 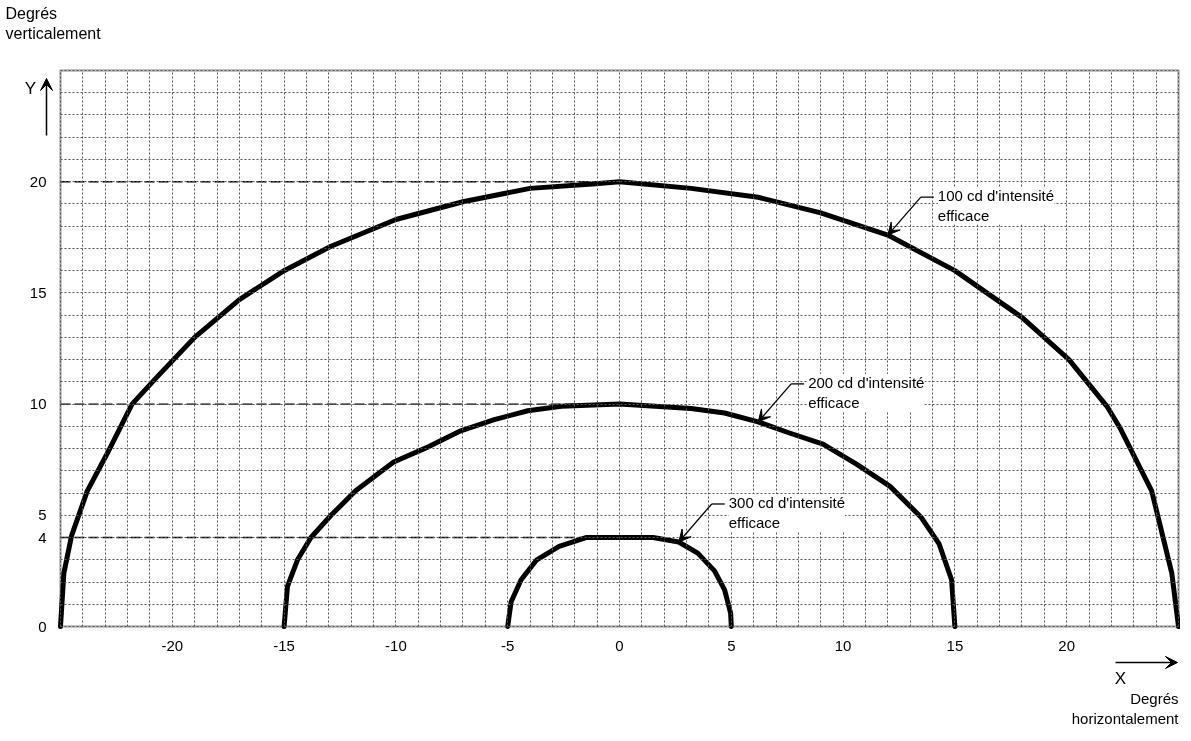 I want to click on x-tick-label: 5, so click(x=731, y=645).